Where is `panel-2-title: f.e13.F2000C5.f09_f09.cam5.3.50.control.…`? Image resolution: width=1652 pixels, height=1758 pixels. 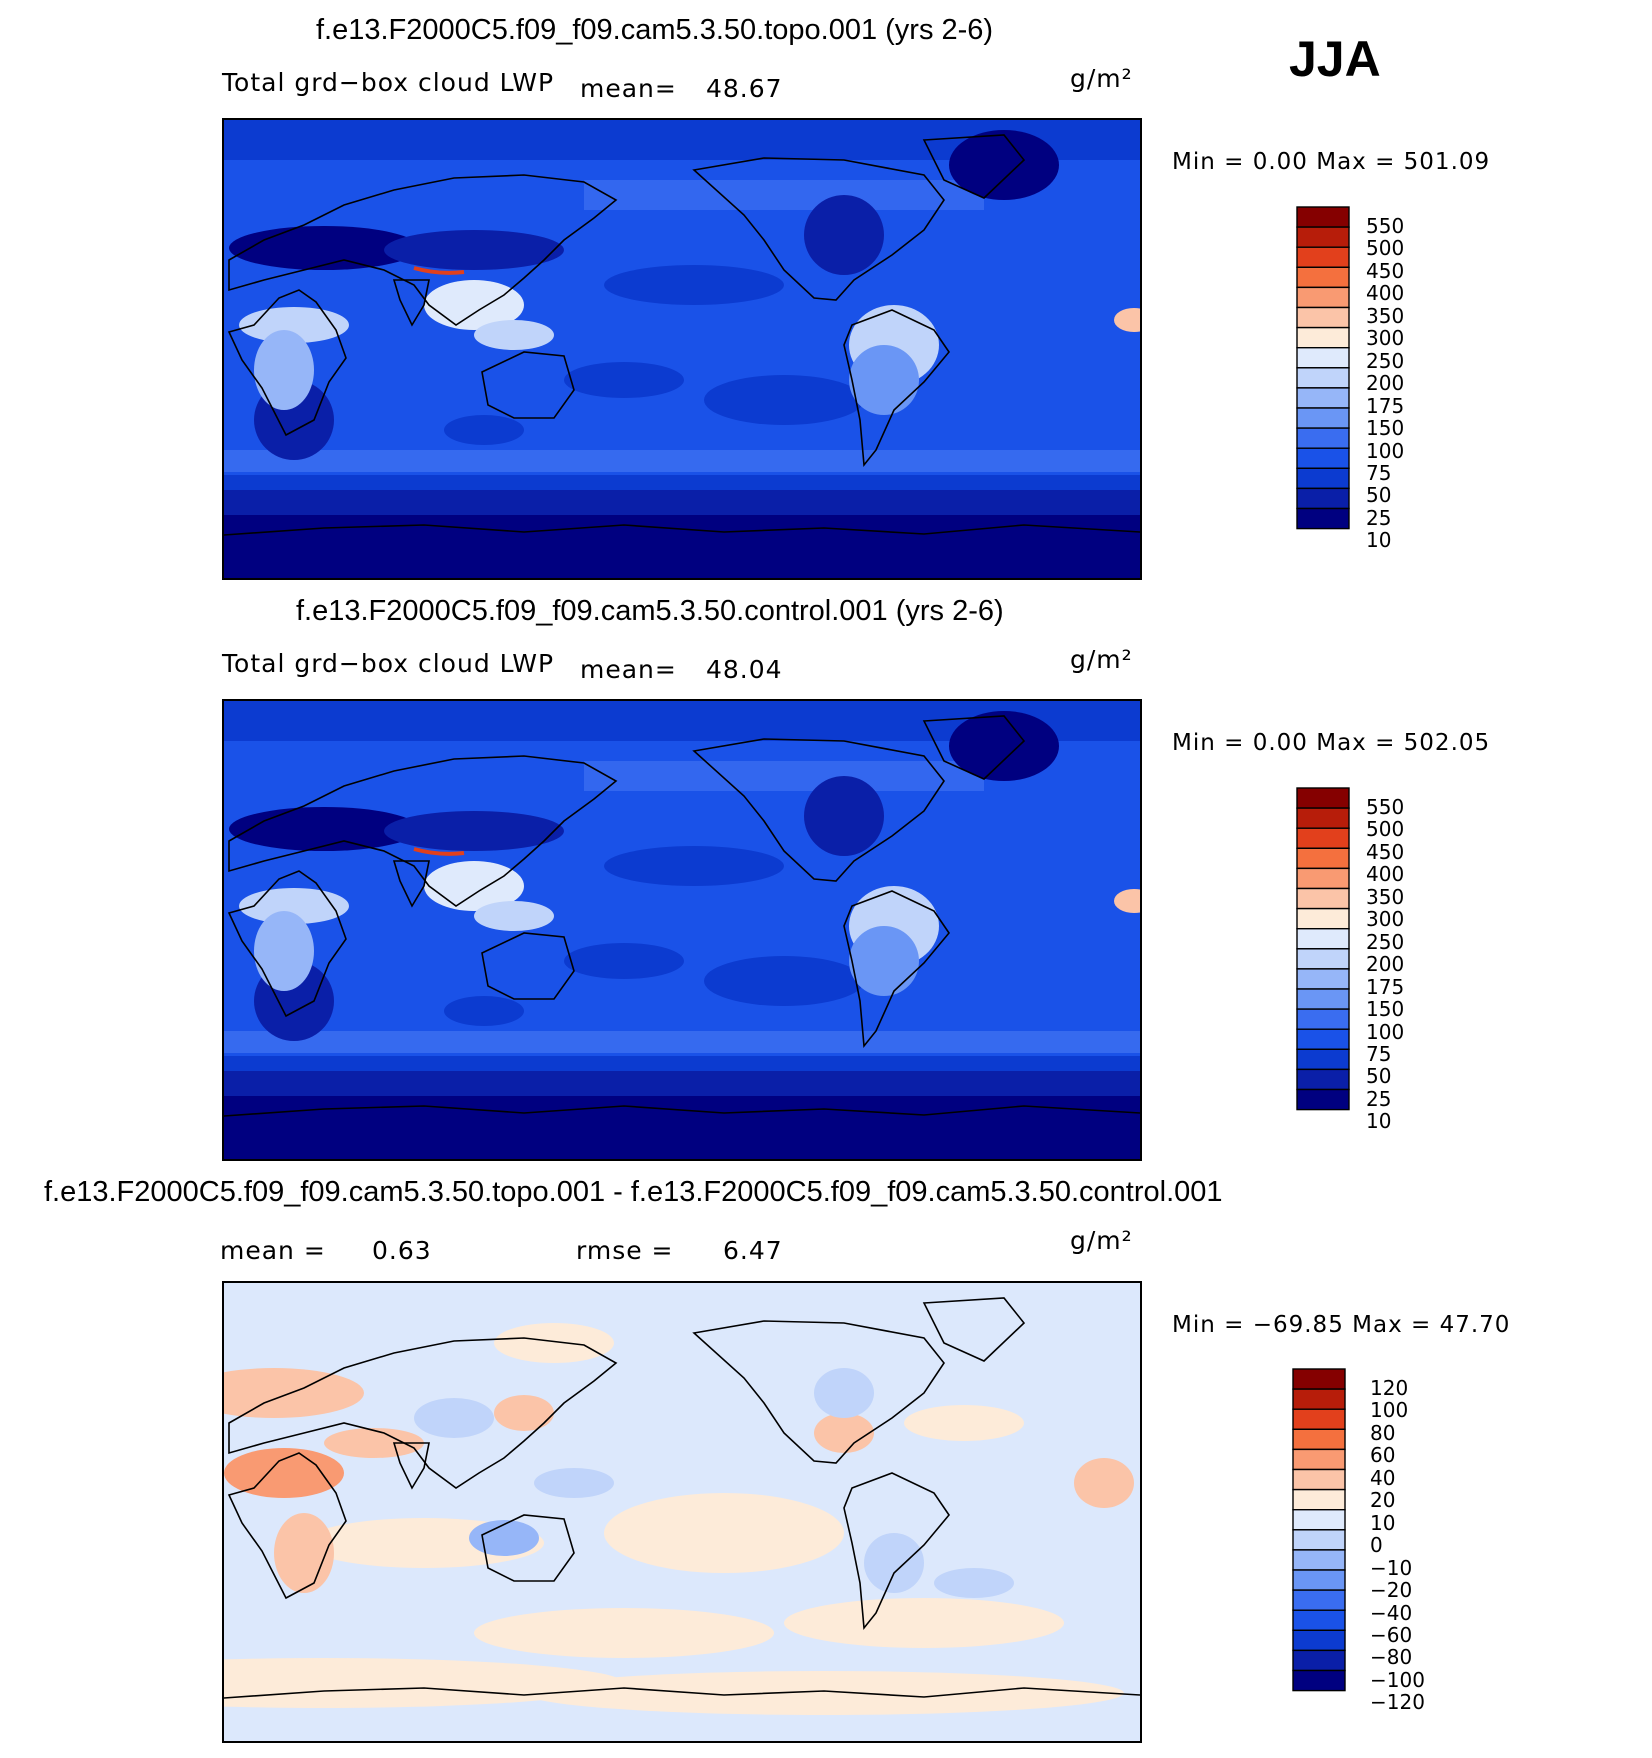 panel-2-title: f.e13.F2000C5.f09_f09.cam5.3.50.control.… is located at coordinates (650, 611).